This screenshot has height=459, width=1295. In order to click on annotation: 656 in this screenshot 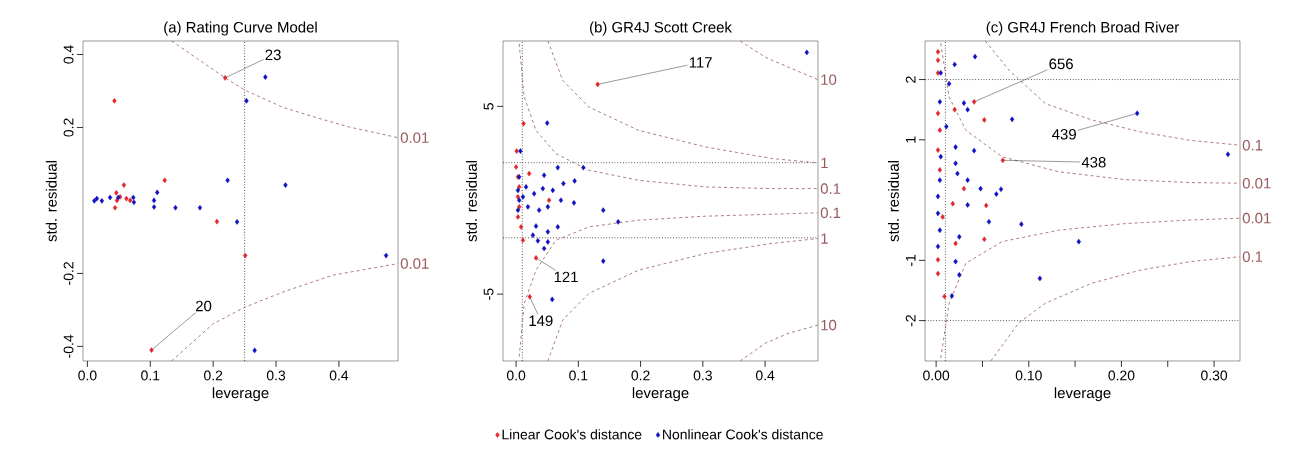, I will do `click(1061, 64)`.